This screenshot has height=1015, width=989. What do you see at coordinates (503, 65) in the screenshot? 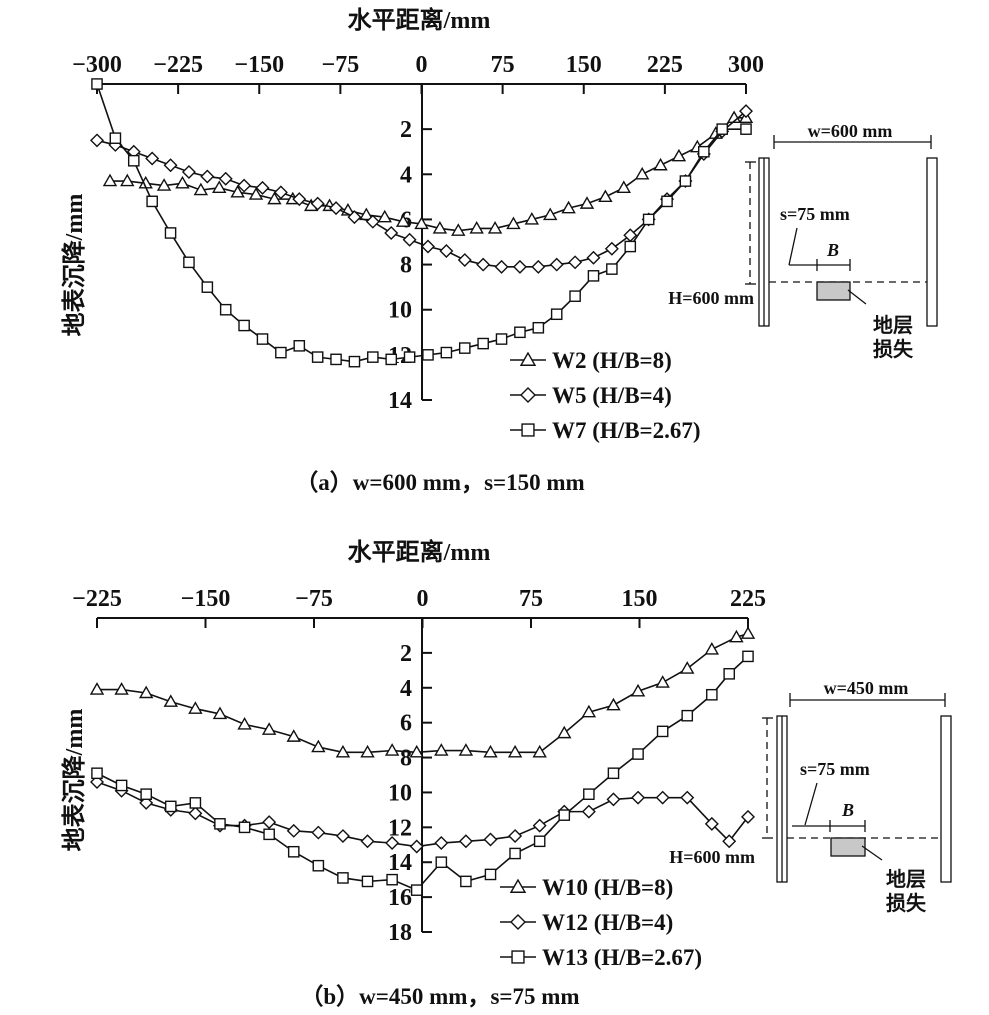
I see `chart-a-x-tick-label: 75` at bounding box center [503, 65].